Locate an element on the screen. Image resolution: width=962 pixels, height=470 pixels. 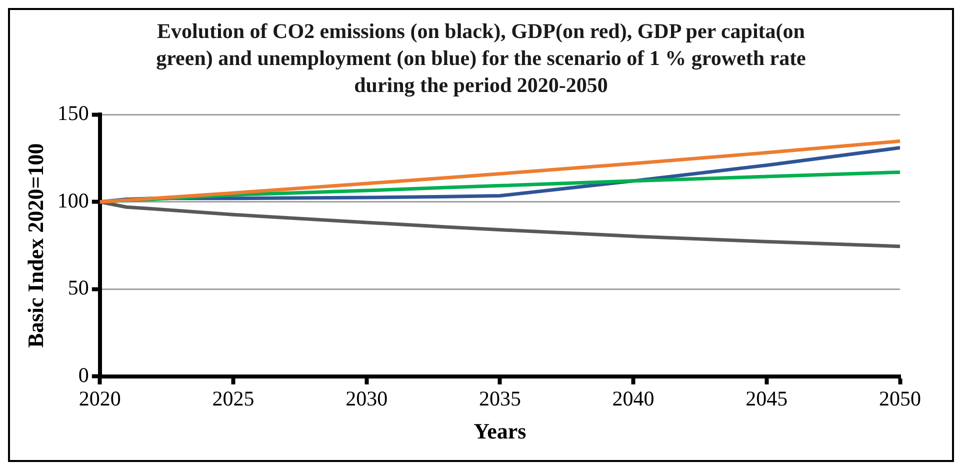
chart-title: Evolution of CO2 emissions (on black), GDP(on red), GDP per capita(on green) and unemployment (on blue) for the scenario of 1 % groweth rate during the period 2020-2050 is located at coordinates (481, 58).